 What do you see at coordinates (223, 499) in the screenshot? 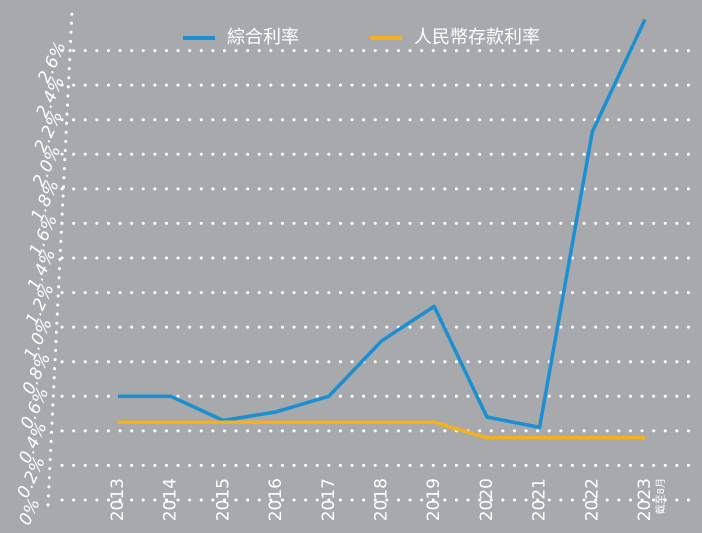
I see `x-tick-label: 2015` at bounding box center [223, 499].